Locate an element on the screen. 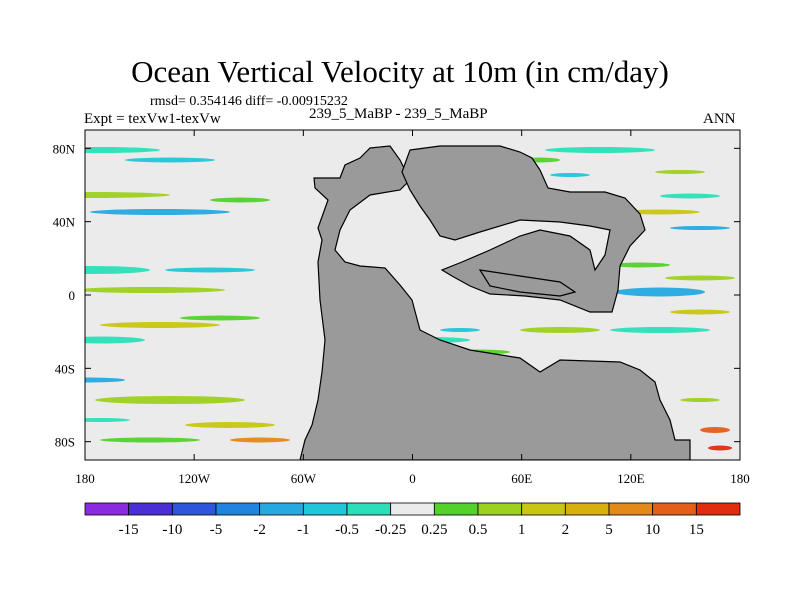  colorbar-label: -5 is located at coordinates (216, 530).